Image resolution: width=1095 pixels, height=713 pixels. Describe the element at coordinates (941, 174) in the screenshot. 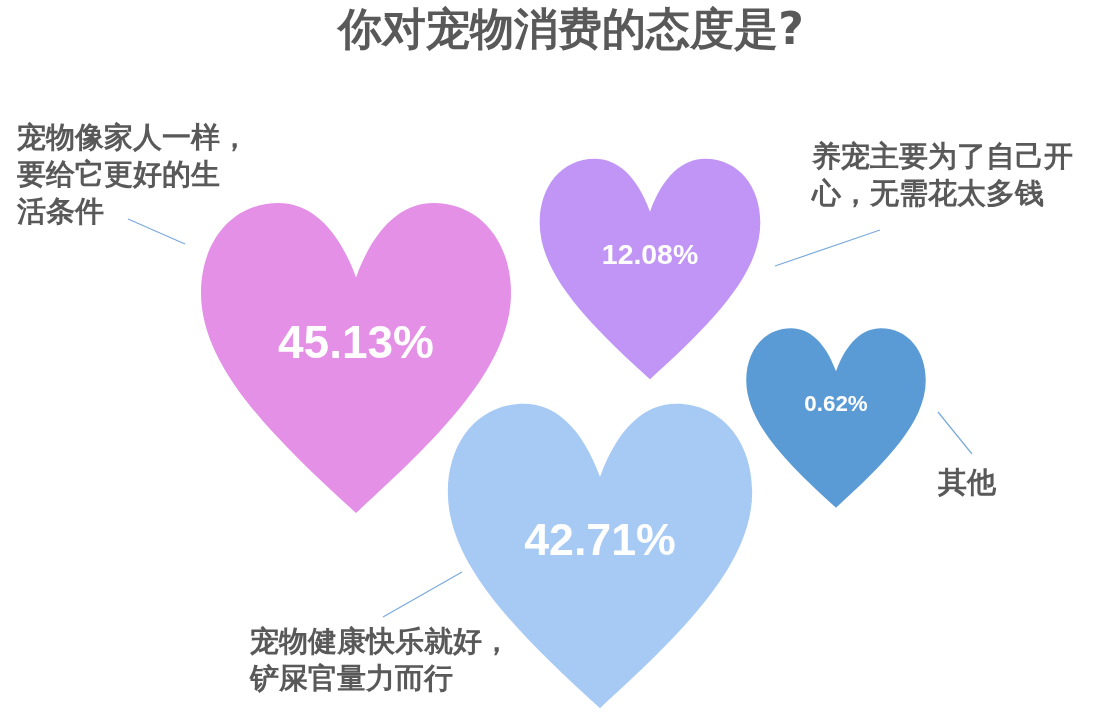

I see `category-label: 养宠主要为了自己开心，无需花太多钱` at that location.